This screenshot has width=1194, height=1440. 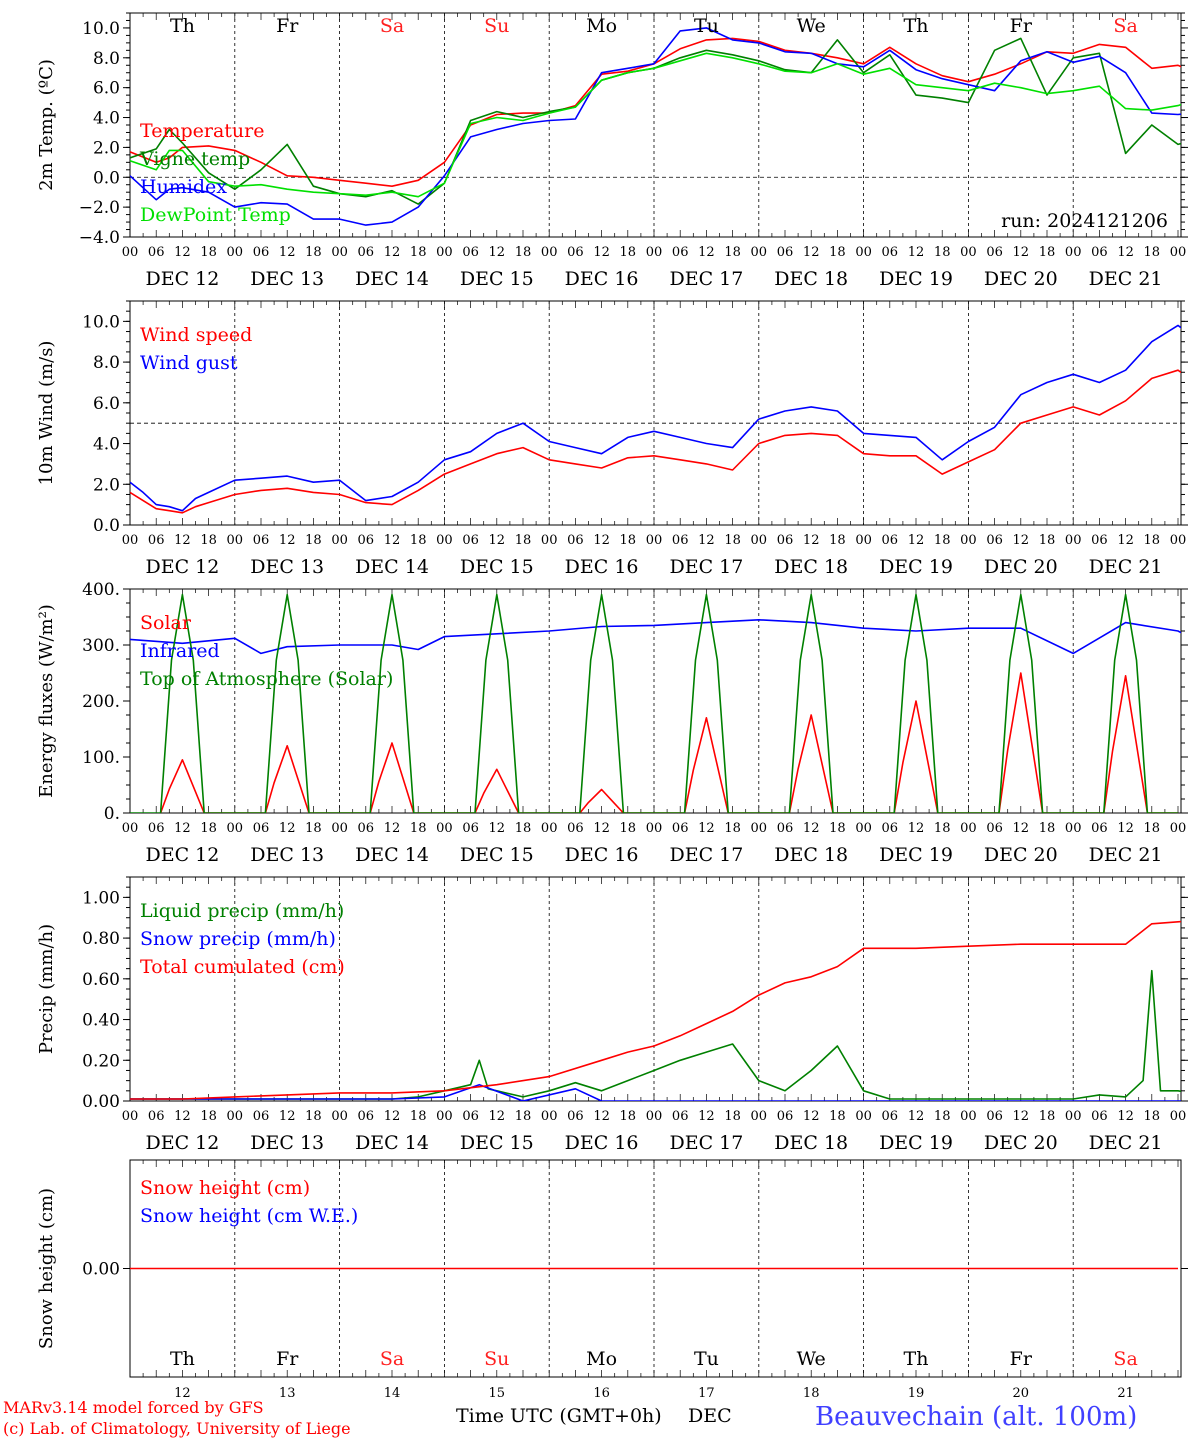 I want to click on series-wind-speed, so click(x=655, y=441).